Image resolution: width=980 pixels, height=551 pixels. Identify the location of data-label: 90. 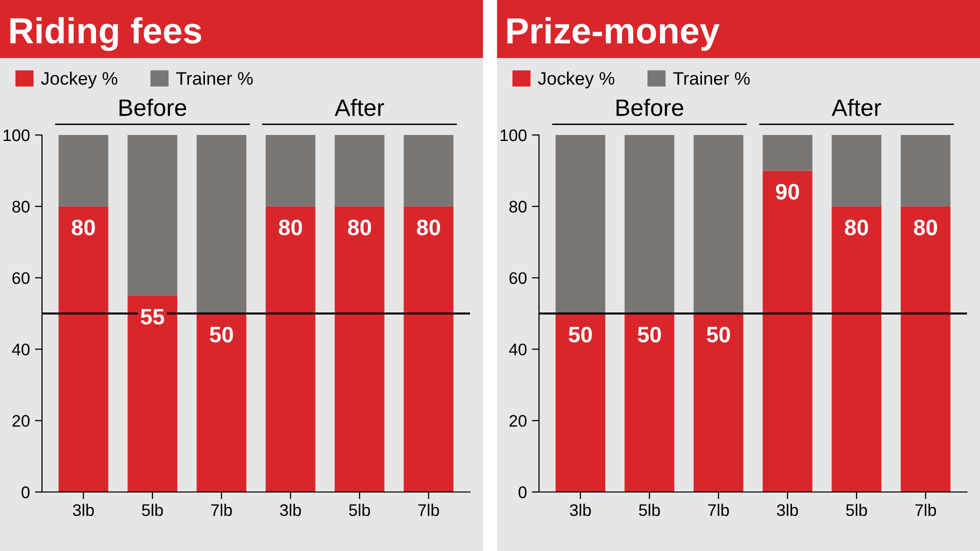
(787, 192).